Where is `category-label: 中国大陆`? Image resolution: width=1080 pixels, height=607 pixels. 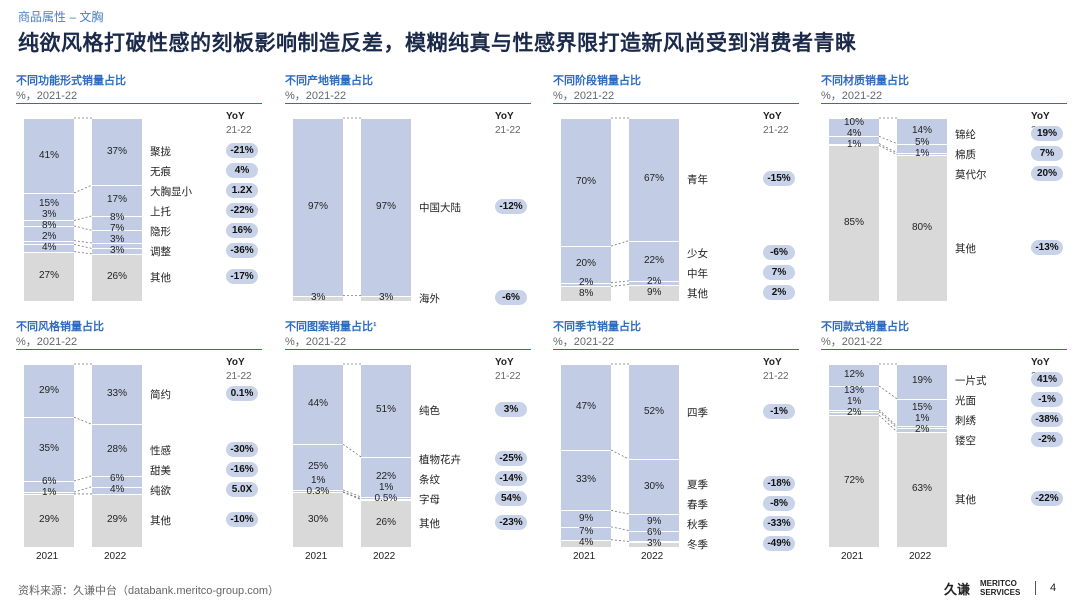 category-label: 中国大陆 is located at coordinates (440, 207).